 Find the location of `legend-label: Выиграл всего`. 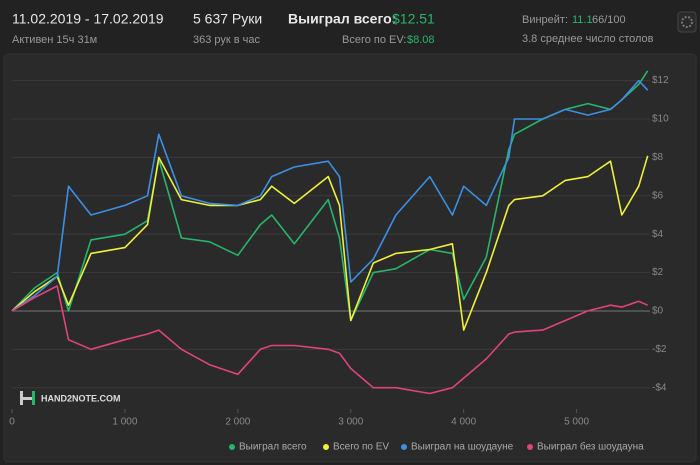

legend-label: Выиграл всего is located at coordinates (273, 447).